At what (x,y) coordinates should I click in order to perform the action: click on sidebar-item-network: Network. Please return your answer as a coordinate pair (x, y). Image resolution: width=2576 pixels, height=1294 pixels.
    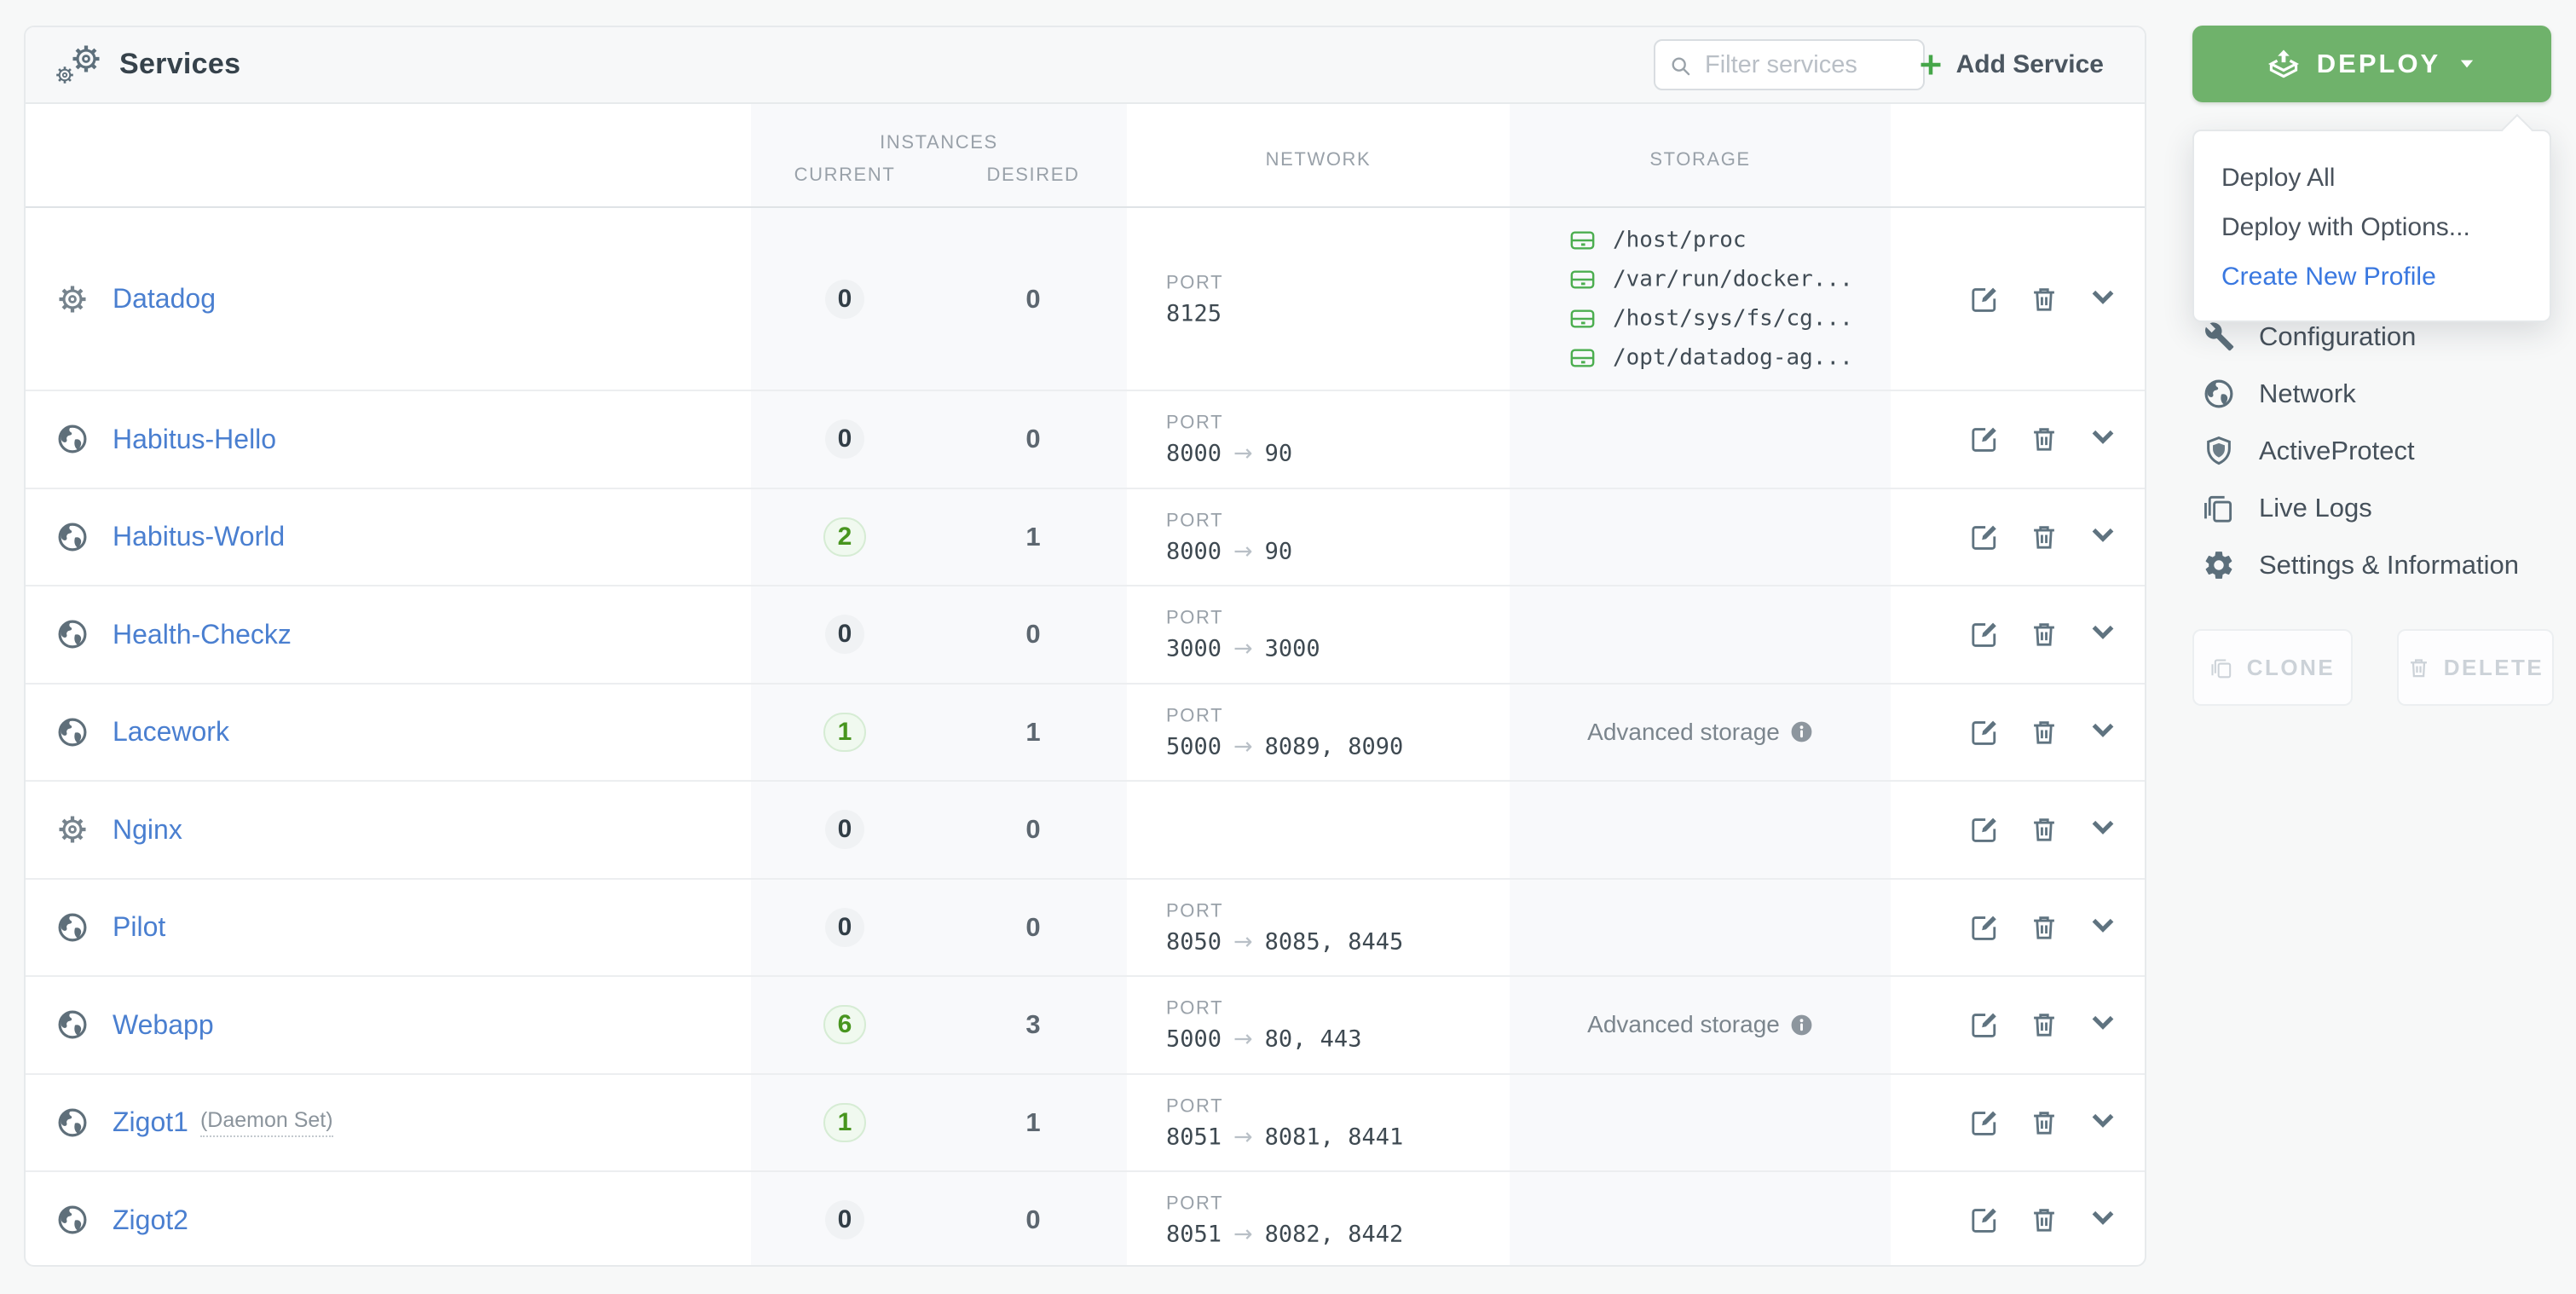
    Looking at the image, I should click on (2386, 393).